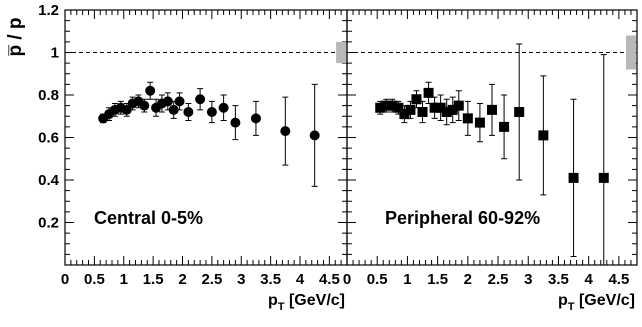 Image resolution: width=642 pixels, height=327 pixels. I want to click on y-tick-label: 1.2, so click(48, 10).